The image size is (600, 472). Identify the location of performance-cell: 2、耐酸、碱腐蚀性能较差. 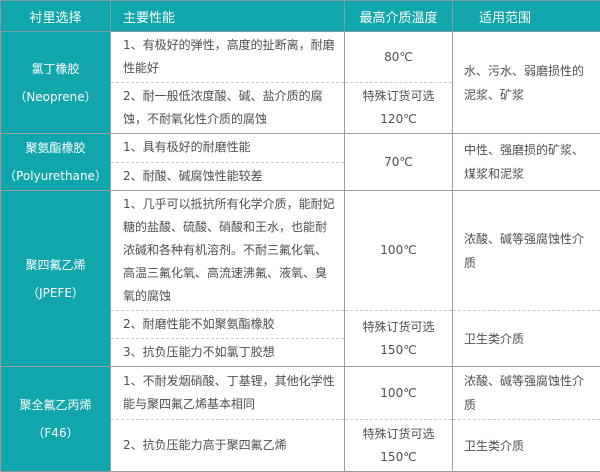
(228, 176).